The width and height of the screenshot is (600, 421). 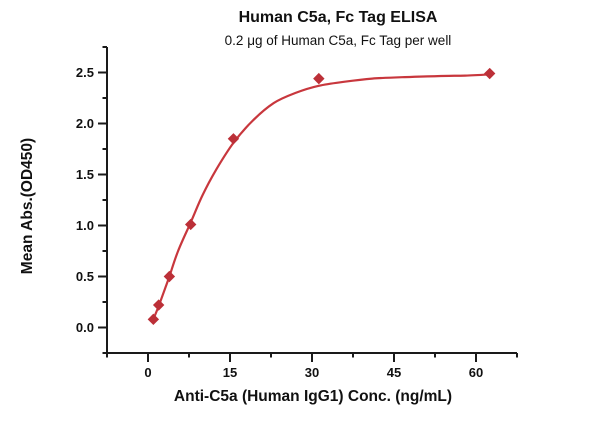 What do you see at coordinates (313, 396) in the screenshot?
I see `x-axis-title: Anti-C5a (Human IgG1) Conc. (ng/mL)` at bounding box center [313, 396].